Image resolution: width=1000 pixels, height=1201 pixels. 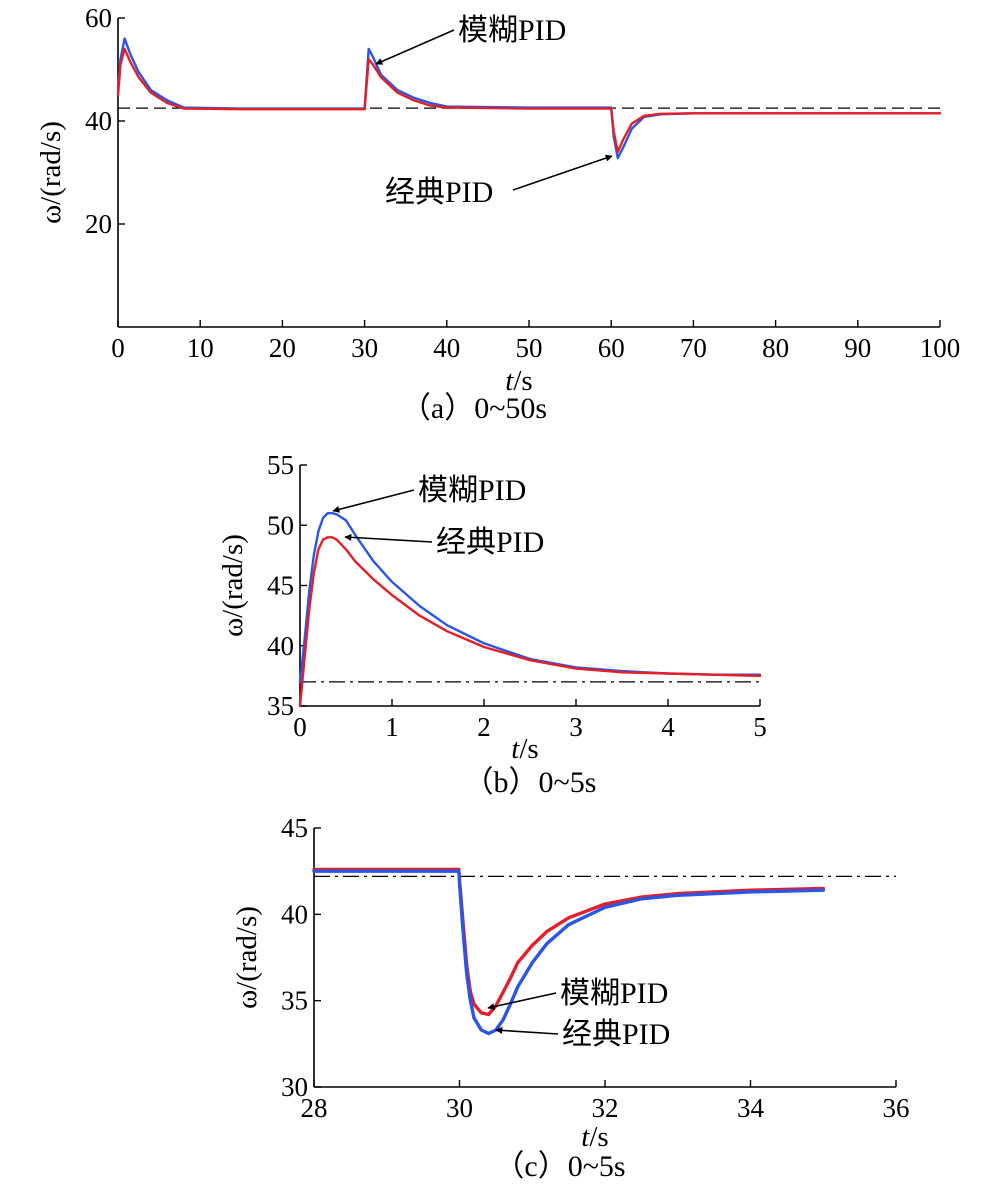 I want to click on x-tick-label: 10, so click(x=200, y=348).